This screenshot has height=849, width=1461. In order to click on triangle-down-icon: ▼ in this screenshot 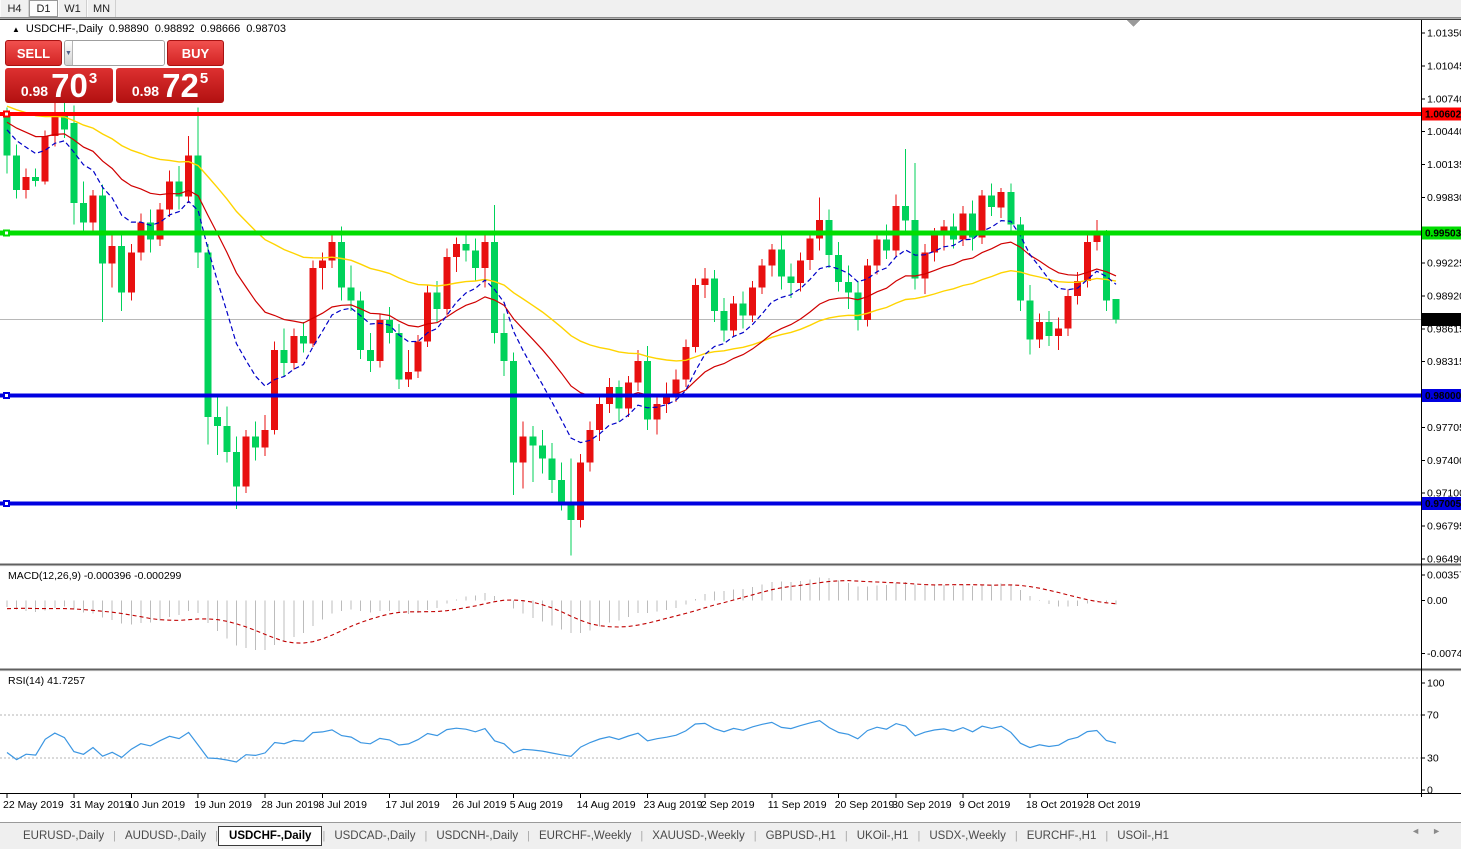, I will do `click(68, 53)`.